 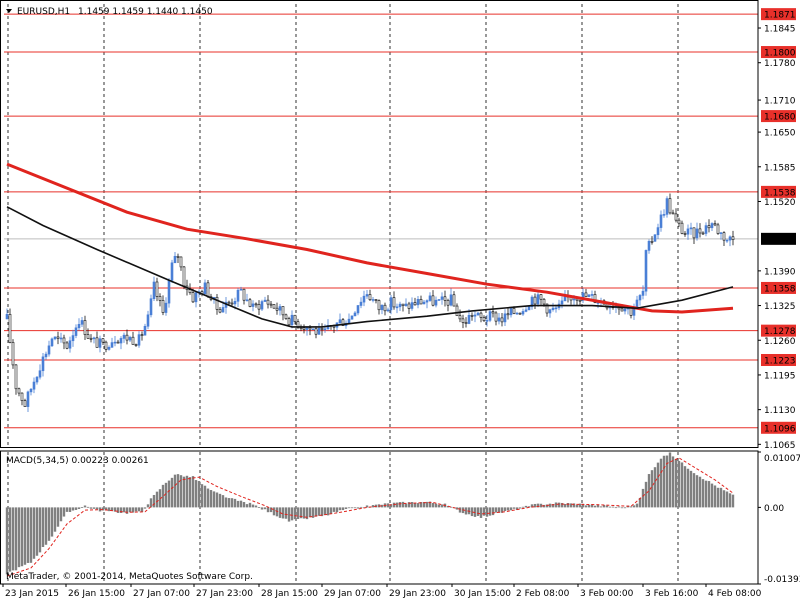 What do you see at coordinates (145, 12) in the screenshot?
I see `ohlc-values: 1.1459 1.1459 1.1440 1.1450` at bounding box center [145, 12].